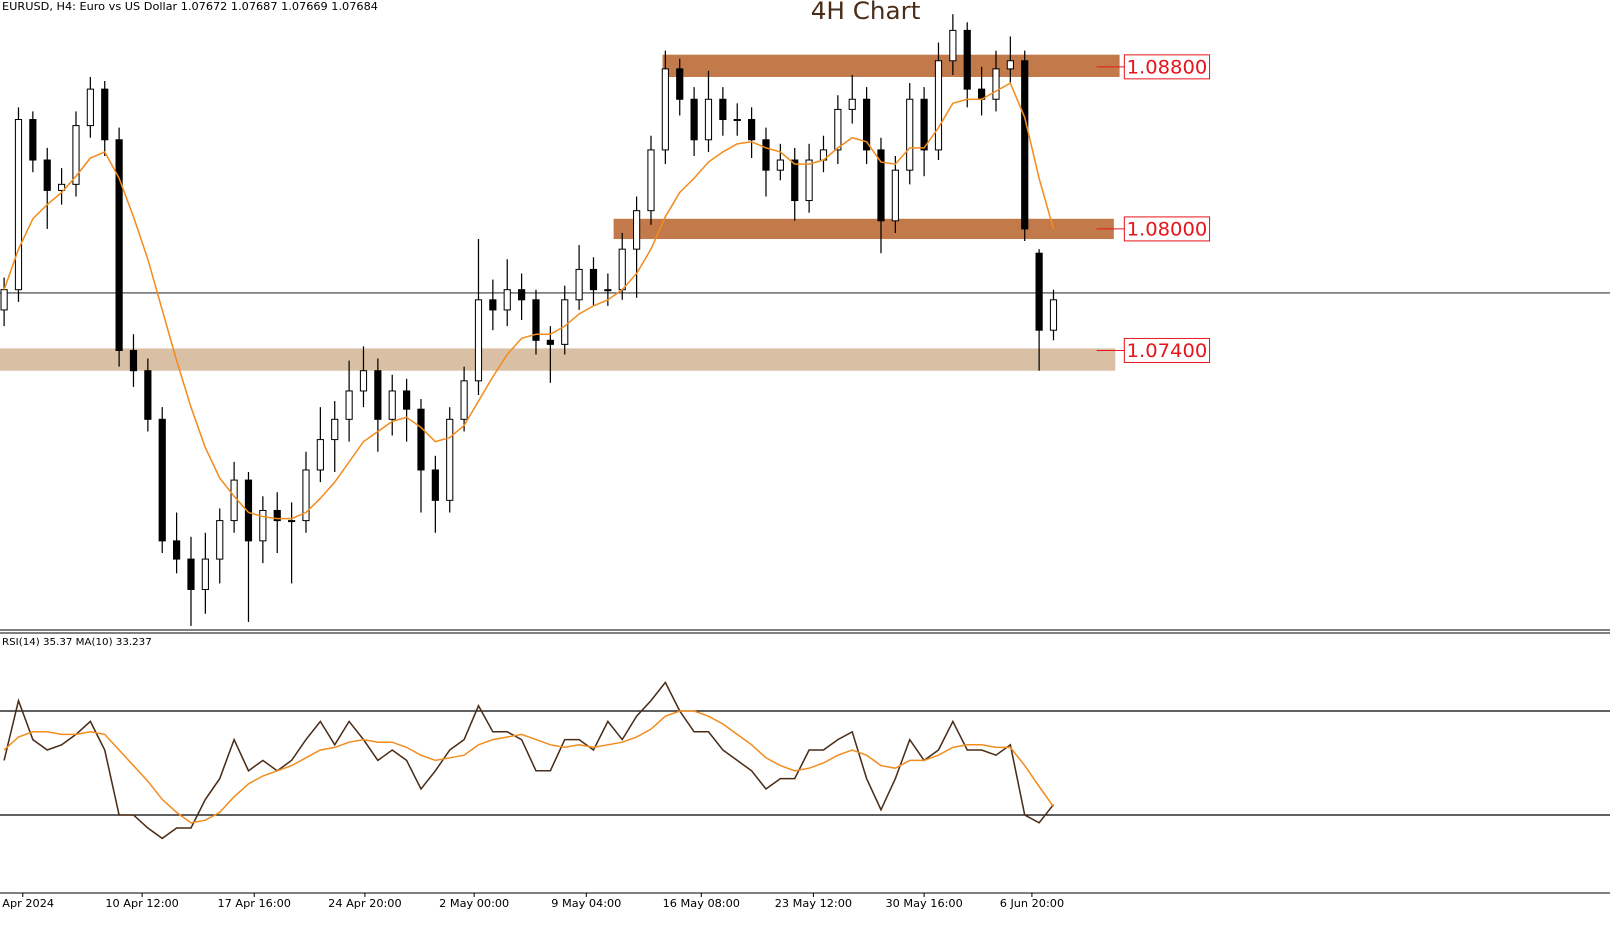 This screenshot has width=1610, height=936. What do you see at coordinates (77, 642) in the screenshot?
I see `rsi-header: RSI(14) 35.37 MA(10) 33.237` at bounding box center [77, 642].